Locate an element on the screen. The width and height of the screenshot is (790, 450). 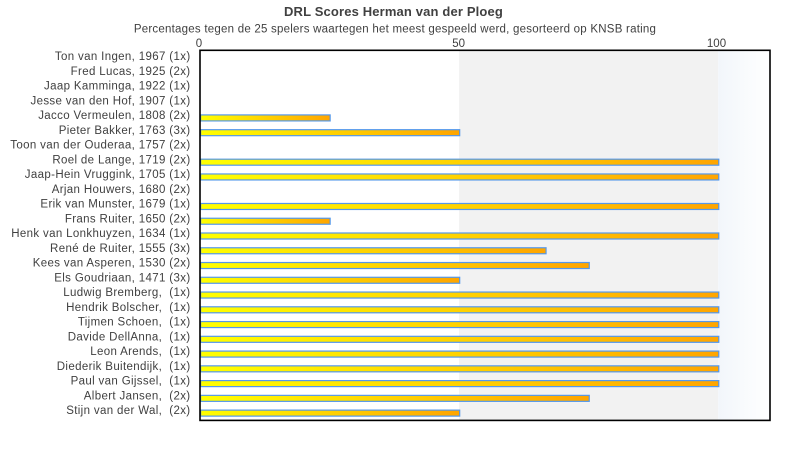
svg-text: Arjan Houwers, 1680 (2x) is located at coordinates (121, 190).